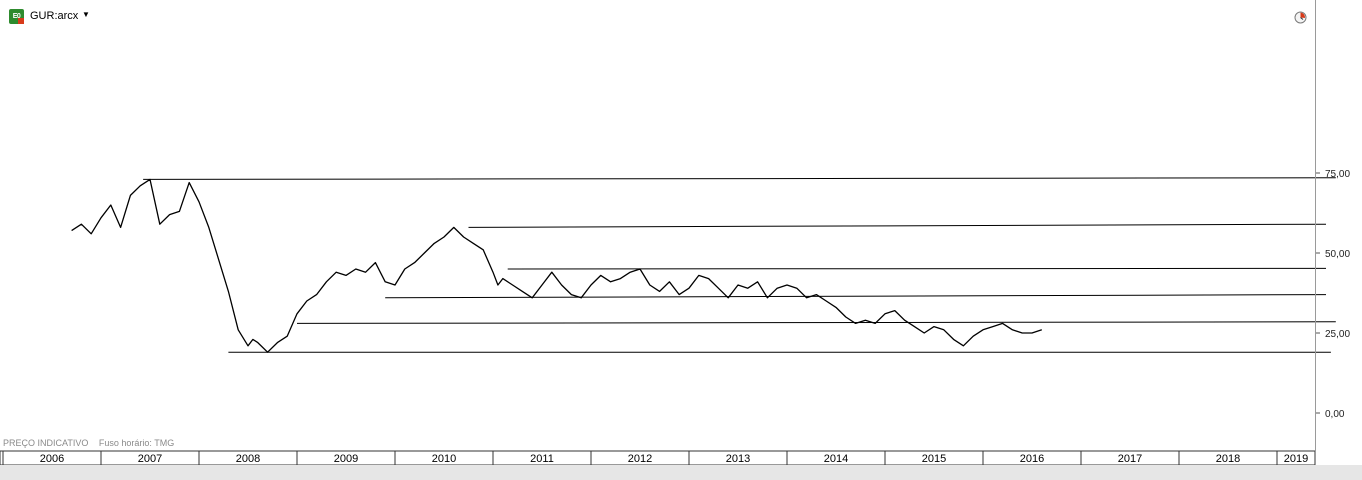  Describe the element at coordinates (1337, 334) in the screenshot. I see `y-tick-label: 25,00` at that location.